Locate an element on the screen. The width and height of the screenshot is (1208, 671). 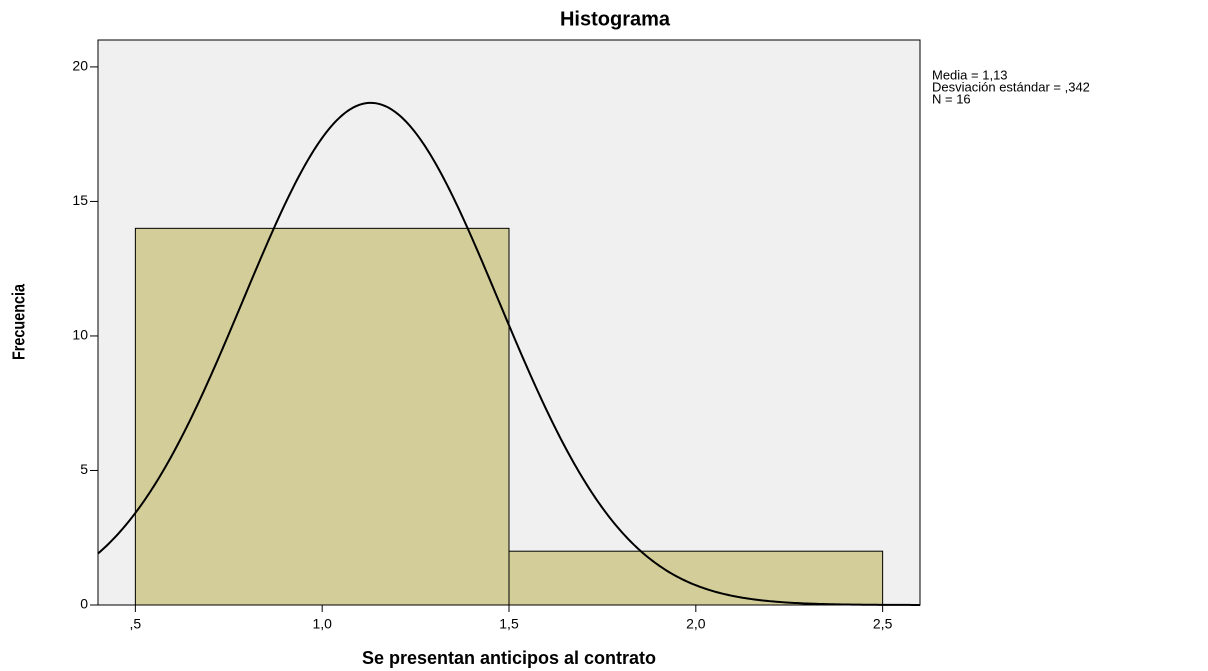
y-tick-label: 5 is located at coordinates (84, 469).